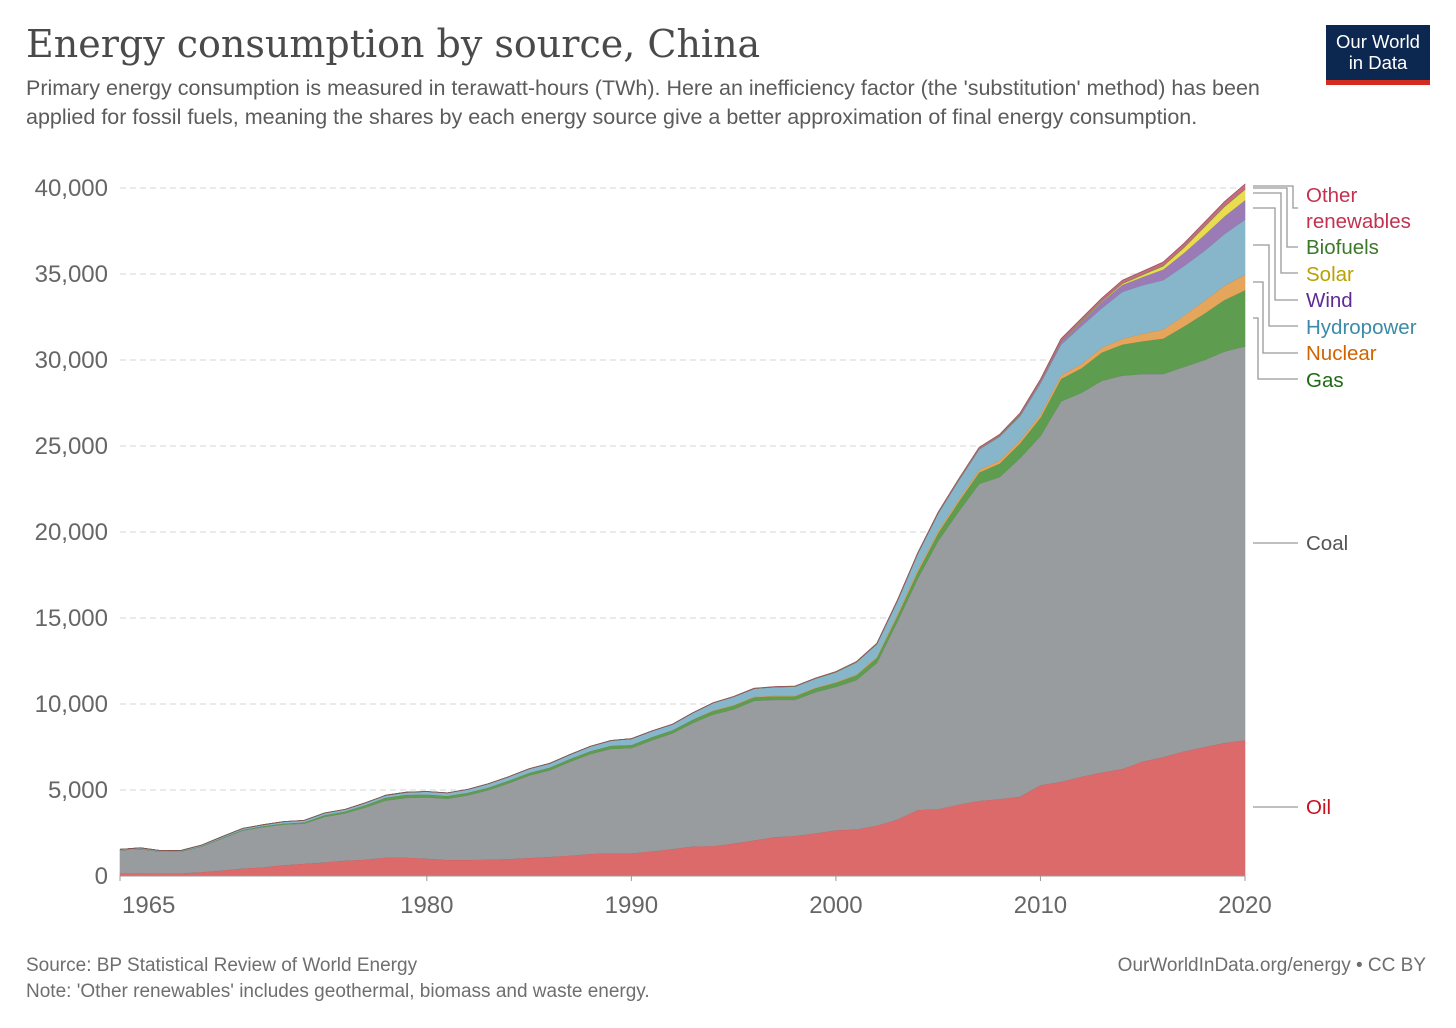 The image size is (1456, 1028). I want to click on legend-coal: Coal, so click(1327, 543).